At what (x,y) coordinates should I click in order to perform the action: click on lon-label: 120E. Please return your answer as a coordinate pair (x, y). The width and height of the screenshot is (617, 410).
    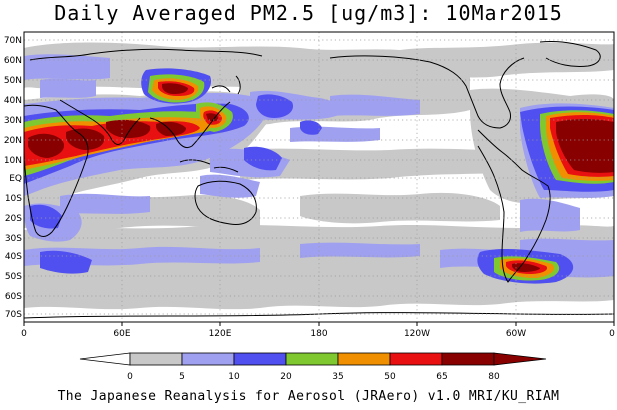
    Looking at the image, I should click on (220, 334).